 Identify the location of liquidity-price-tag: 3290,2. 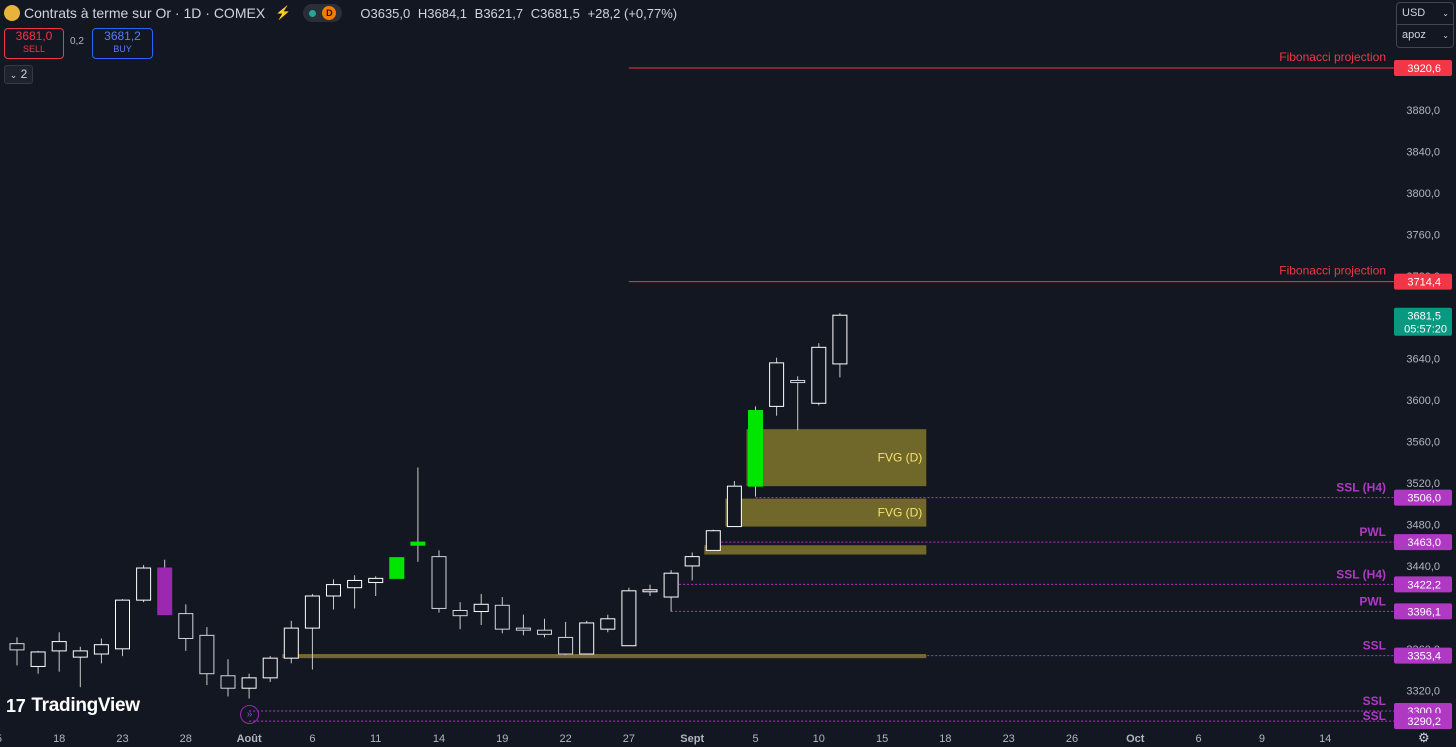
(1424, 722).